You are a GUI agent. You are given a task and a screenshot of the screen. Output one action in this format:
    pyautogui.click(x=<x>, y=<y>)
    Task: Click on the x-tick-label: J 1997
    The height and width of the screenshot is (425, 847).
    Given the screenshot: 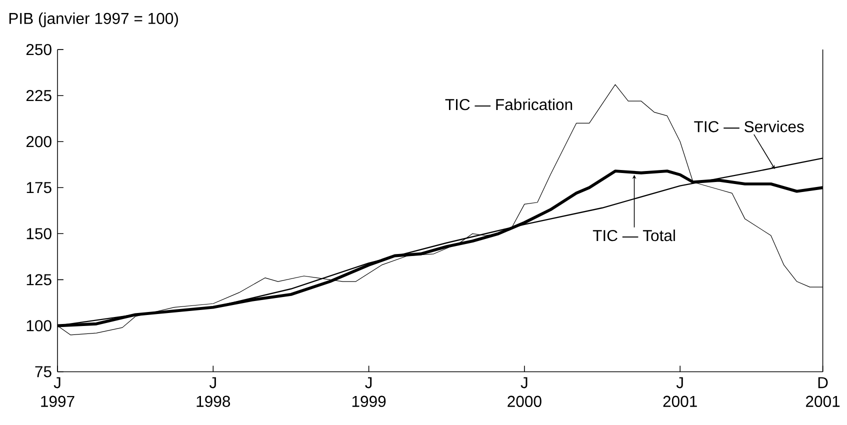 What is the action you would take?
    pyautogui.click(x=57, y=392)
    